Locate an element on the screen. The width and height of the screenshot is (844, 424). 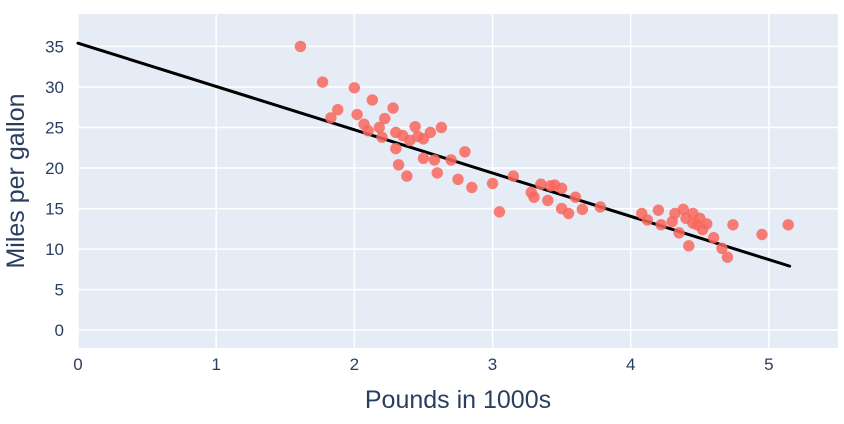
x-tick-label: 3 is located at coordinates (492, 364).